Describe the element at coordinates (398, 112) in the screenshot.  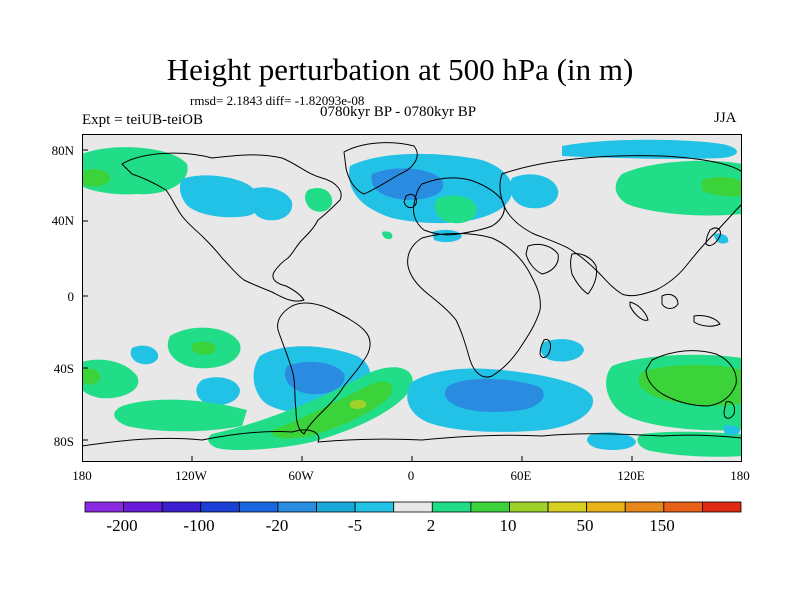
I see `period-label: 0780kyr BP - 0780kyr BP` at that location.